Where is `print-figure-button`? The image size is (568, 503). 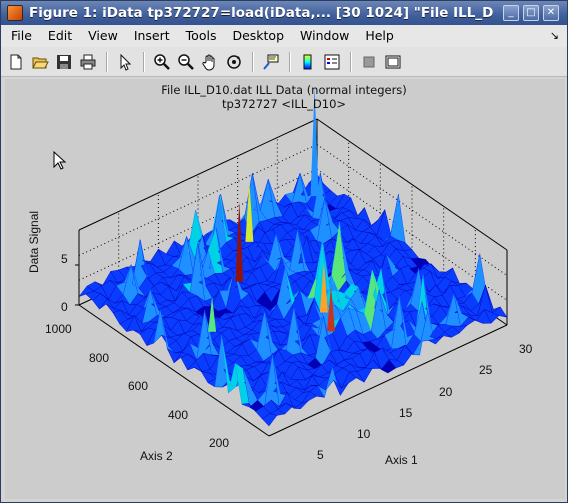 print-figure-button is located at coordinates (88, 62).